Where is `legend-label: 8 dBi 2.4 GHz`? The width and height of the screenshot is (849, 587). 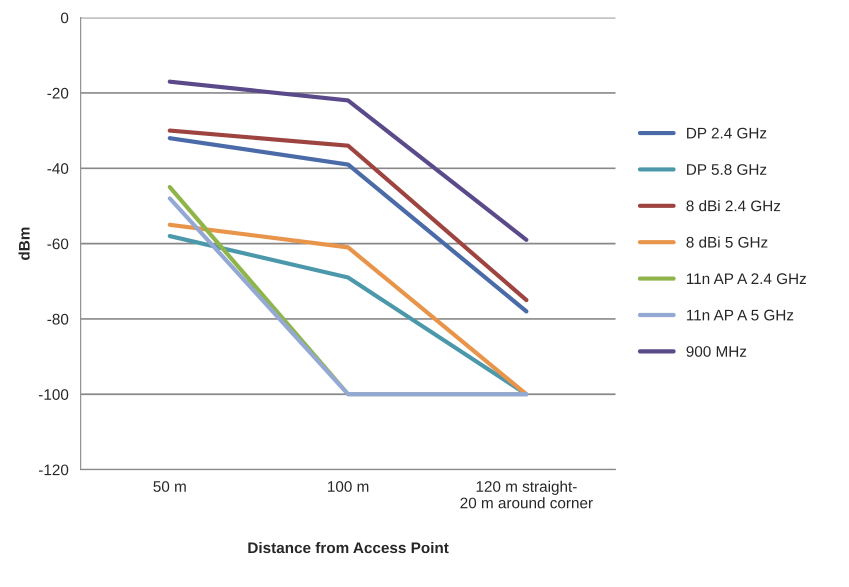
legend-label: 8 dBi 2.4 GHz is located at coordinates (733, 206).